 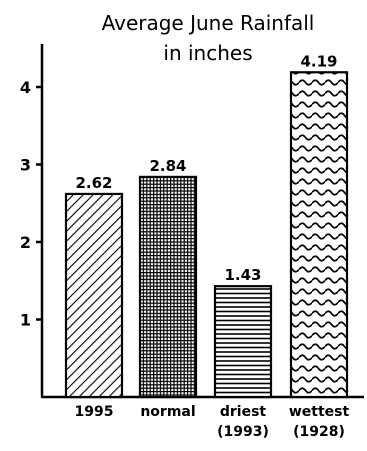 What do you see at coordinates (319, 235) in the screenshot?
I see `bar-wettest` at bounding box center [319, 235].